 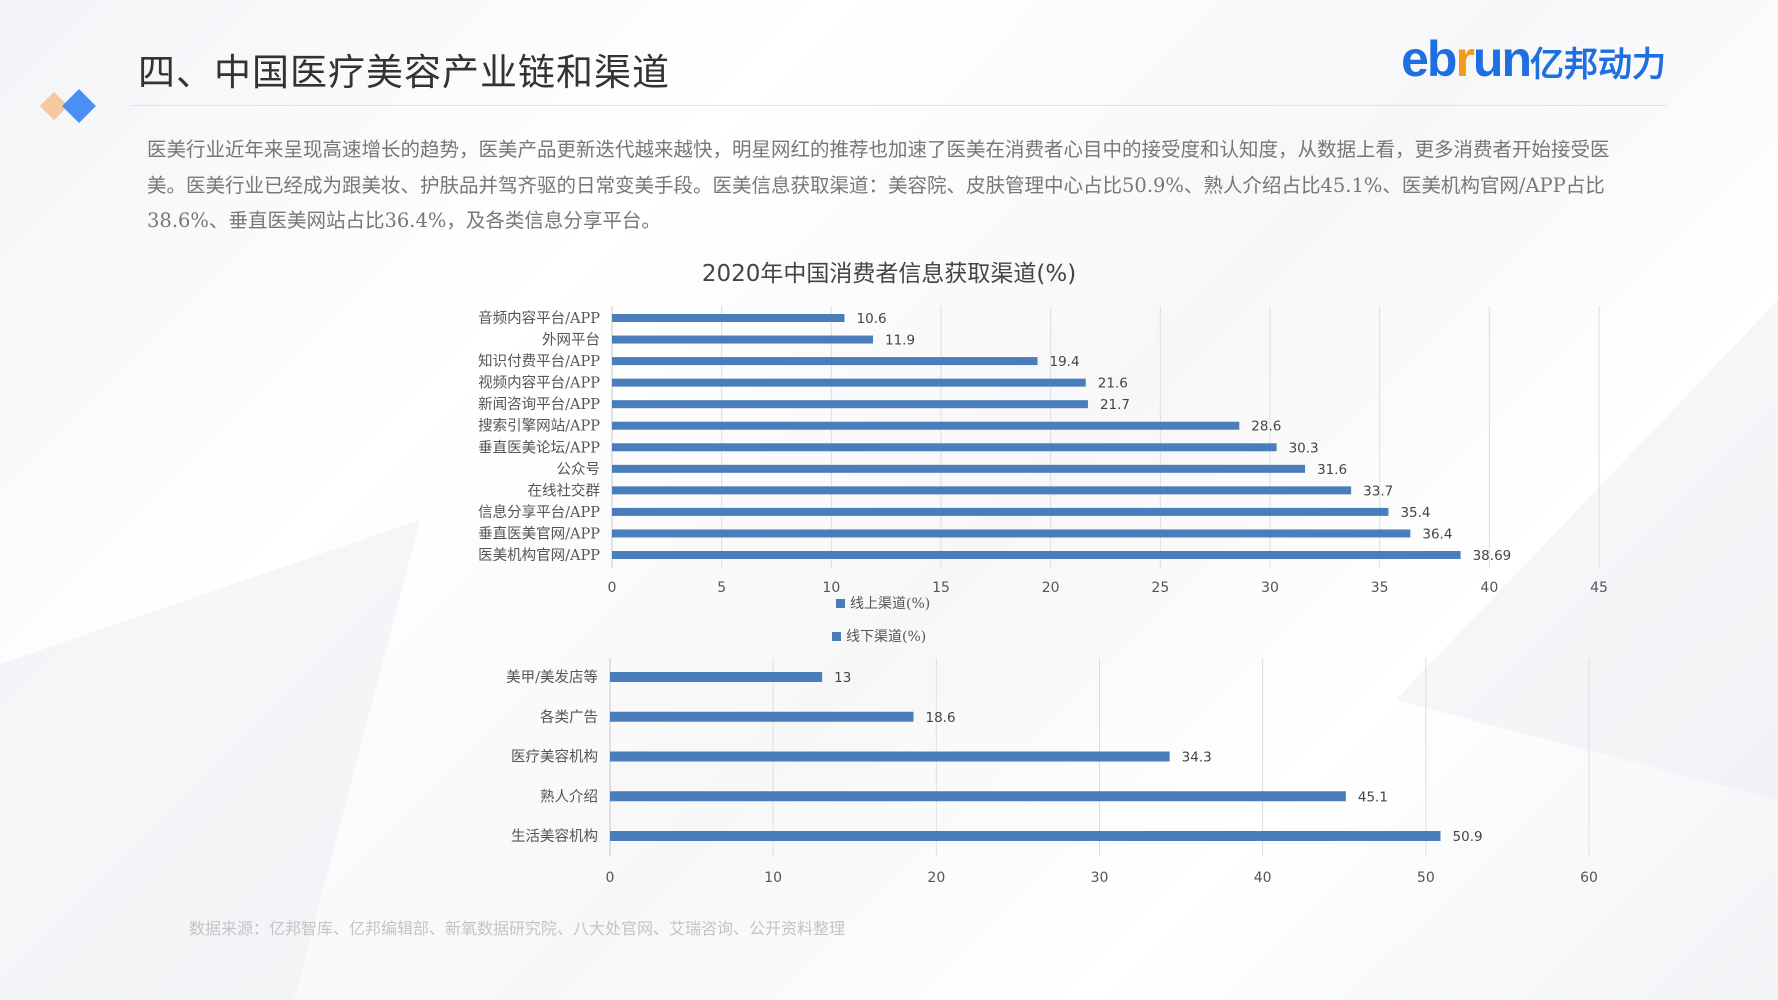 What do you see at coordinates (1415, 513) in the screenshot?
I see `data-label: 35.4` at bounding box center [1415, 513].